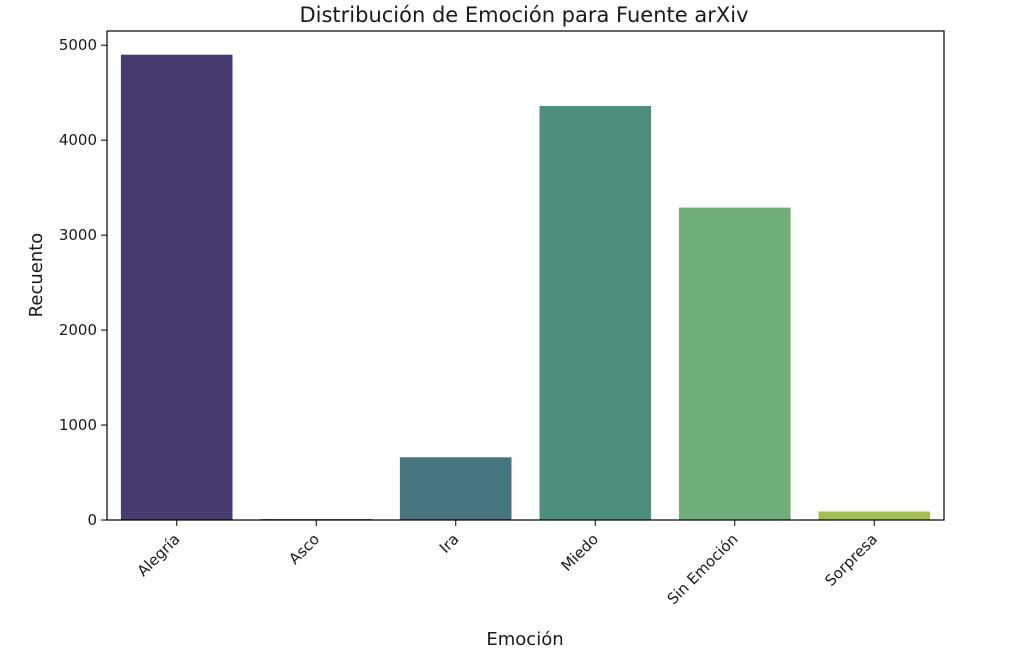 This screenshot has height=660, width=1016. Describe the element at coordinates (455, 488) in the screenshot. I see `bar-ira` at that location.